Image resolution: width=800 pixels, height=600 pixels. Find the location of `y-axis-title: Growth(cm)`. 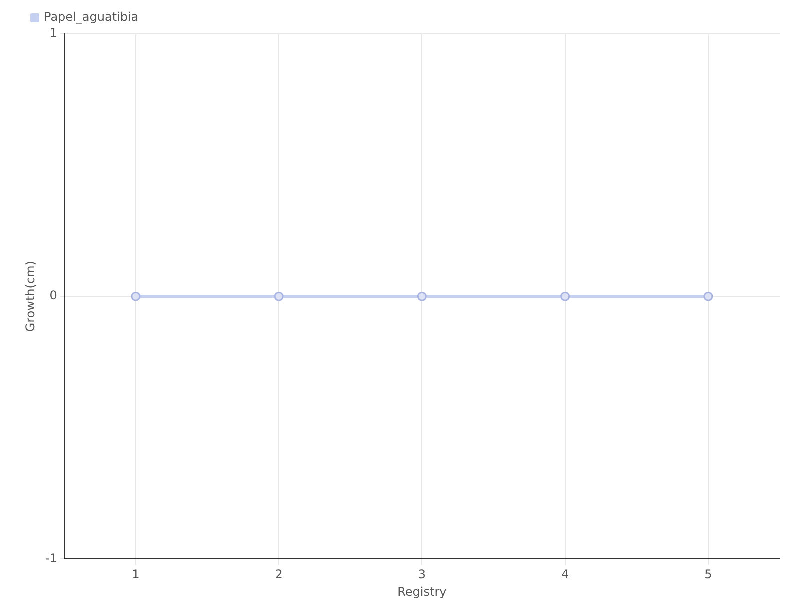

y-axis-title: Growth(cm) is located at coordinates (30, 296).